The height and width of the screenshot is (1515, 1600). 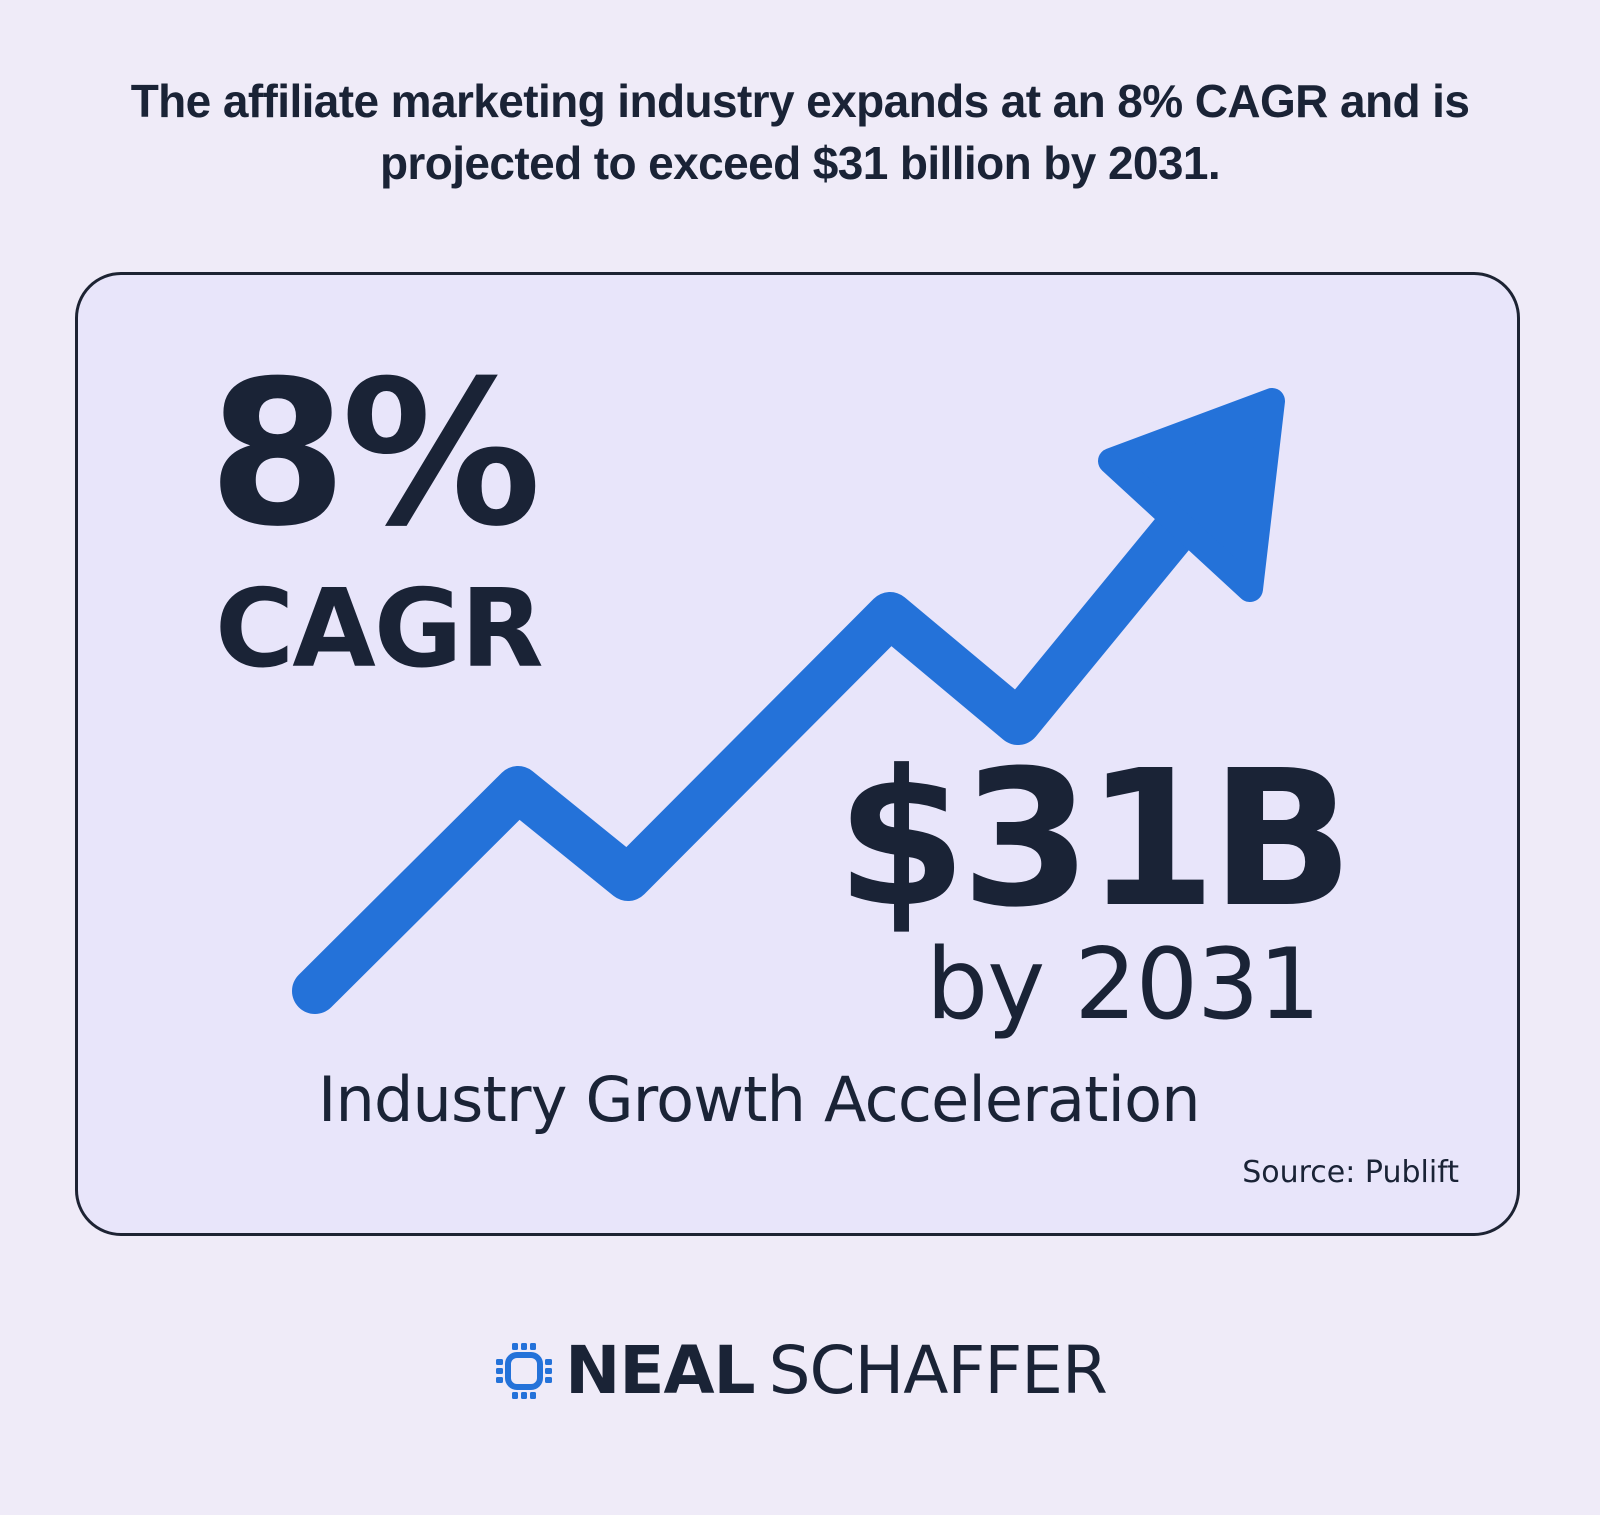 I want to click on card-subtitle: Industry Growth Acceleration, so click(x=759, y=1099).